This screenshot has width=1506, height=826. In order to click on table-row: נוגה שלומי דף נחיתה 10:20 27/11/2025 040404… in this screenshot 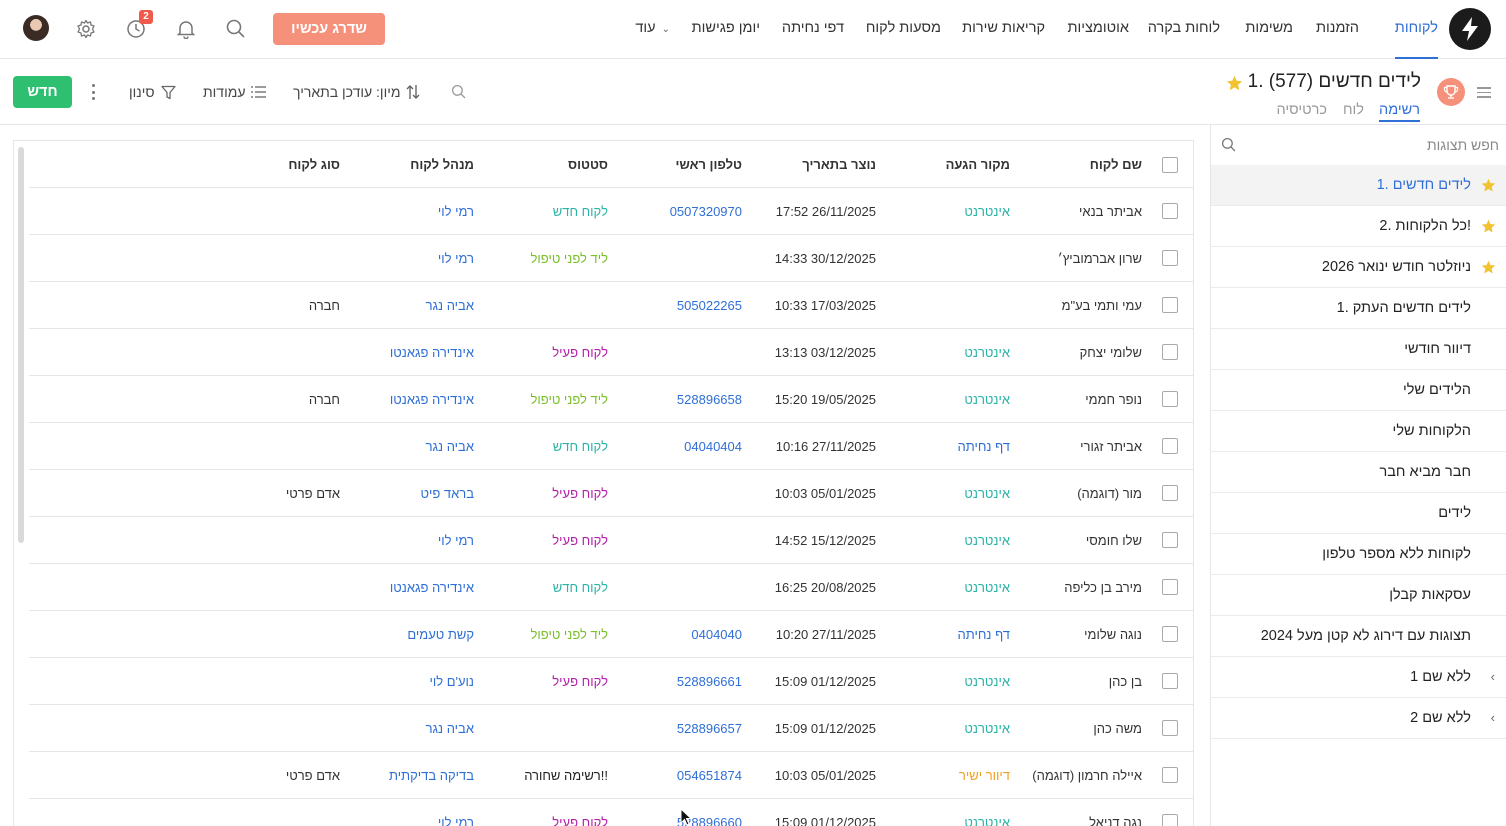, I will do `click(611, 634)`.